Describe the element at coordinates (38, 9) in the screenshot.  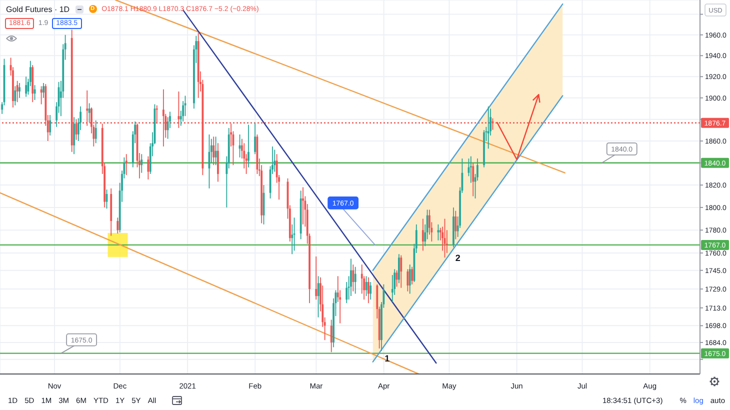
I see `text: Gold Futures · 1D` at that location.